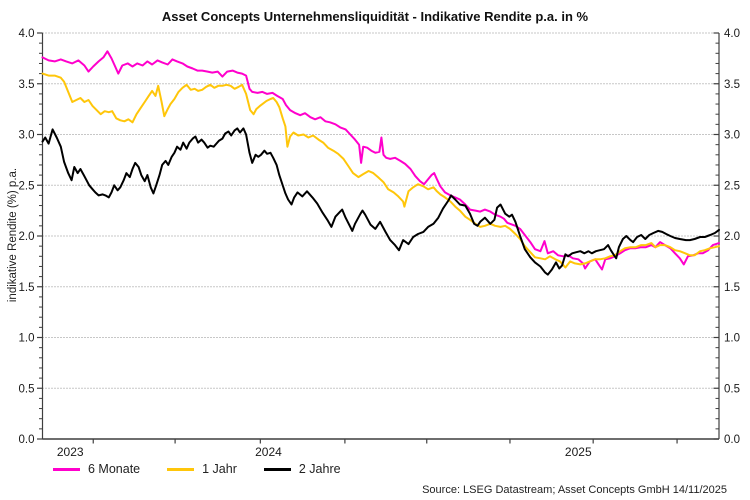 The image size is (750, 500). What do you see at coordinates (277, 469) in the screenshot?
I see `legend-line-swatch-2-jahre` at bounding box center [277, 469].